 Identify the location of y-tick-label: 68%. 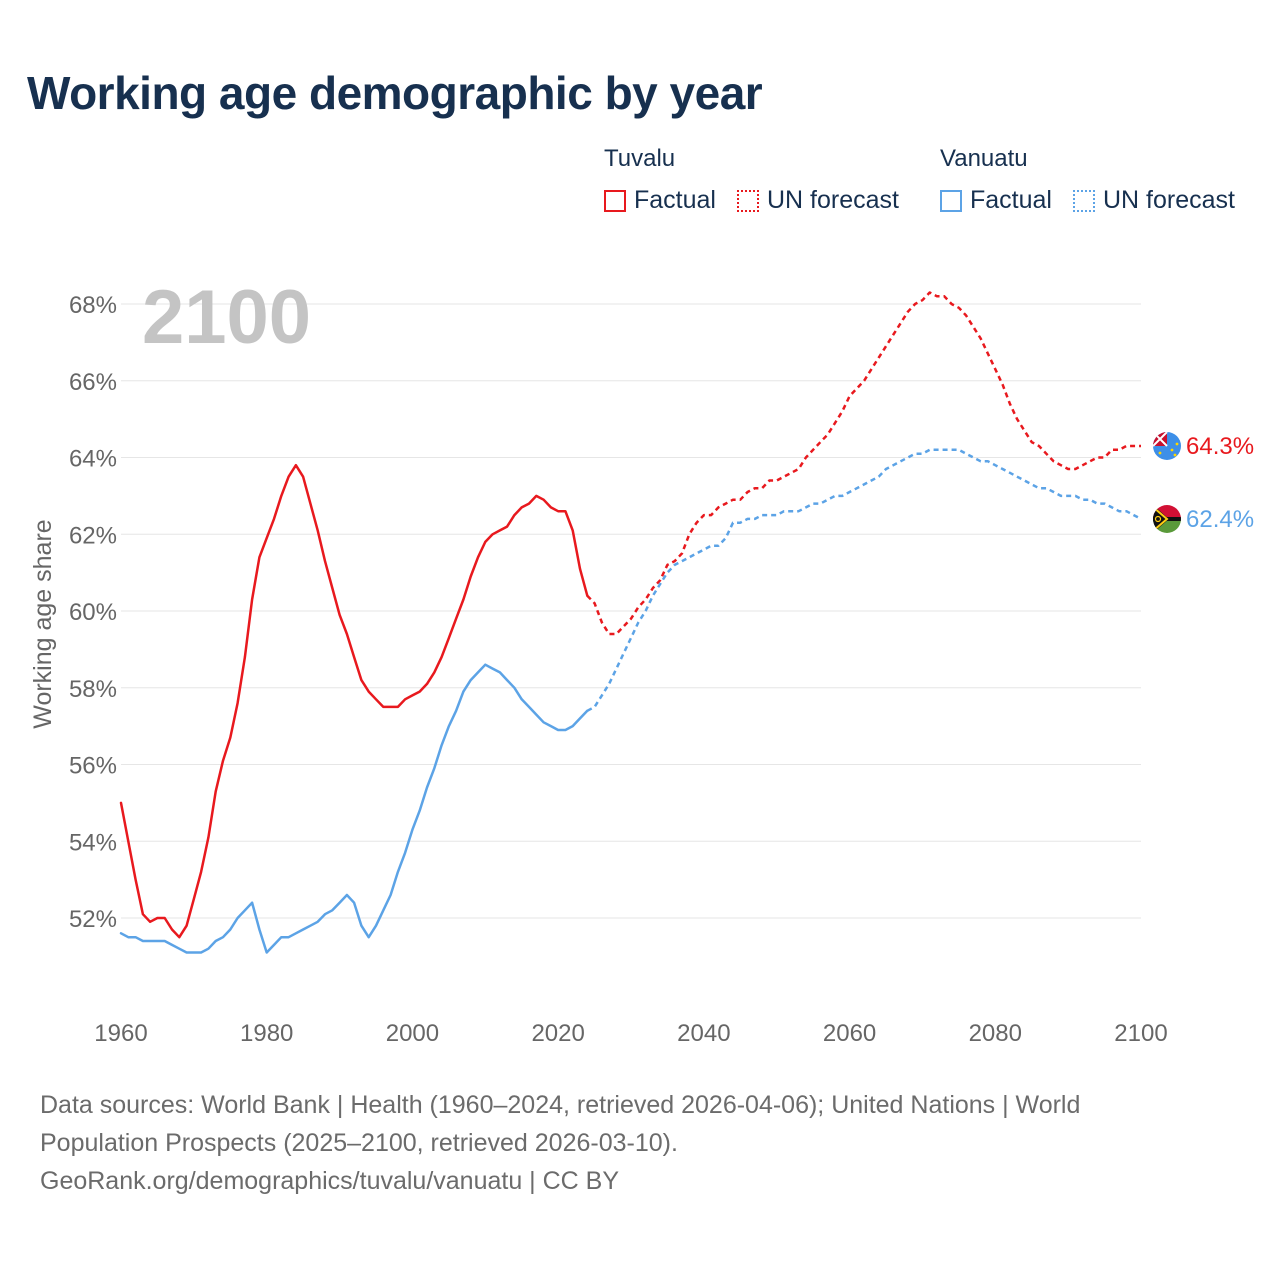
(93, 305).